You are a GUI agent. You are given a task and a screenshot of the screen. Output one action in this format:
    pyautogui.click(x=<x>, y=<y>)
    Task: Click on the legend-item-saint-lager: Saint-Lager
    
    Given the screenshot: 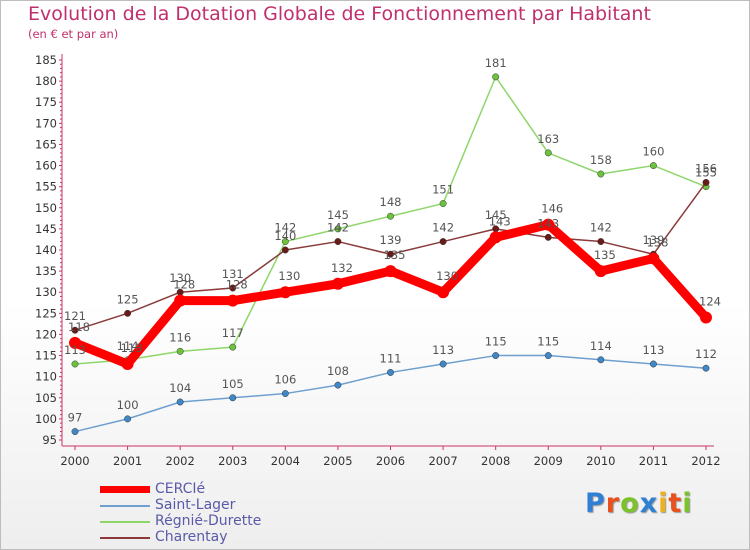 What is the action you would take?
    pyautogui.click(x=200, y=505)
    